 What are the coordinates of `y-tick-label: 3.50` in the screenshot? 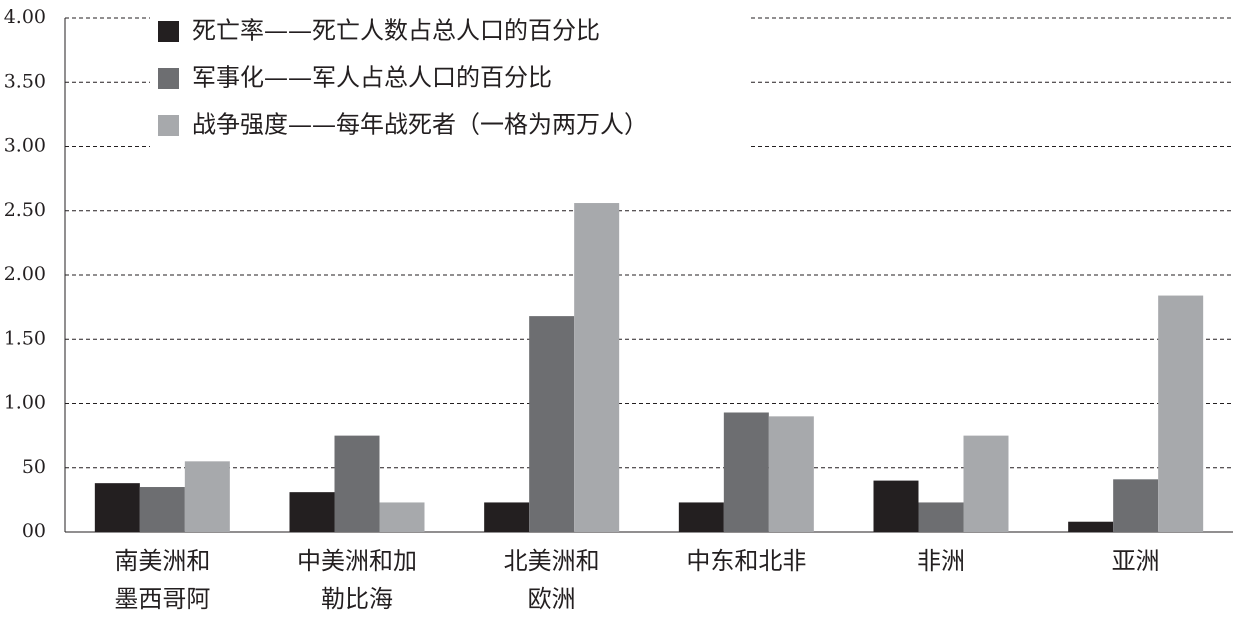 It's located at (25, 81).